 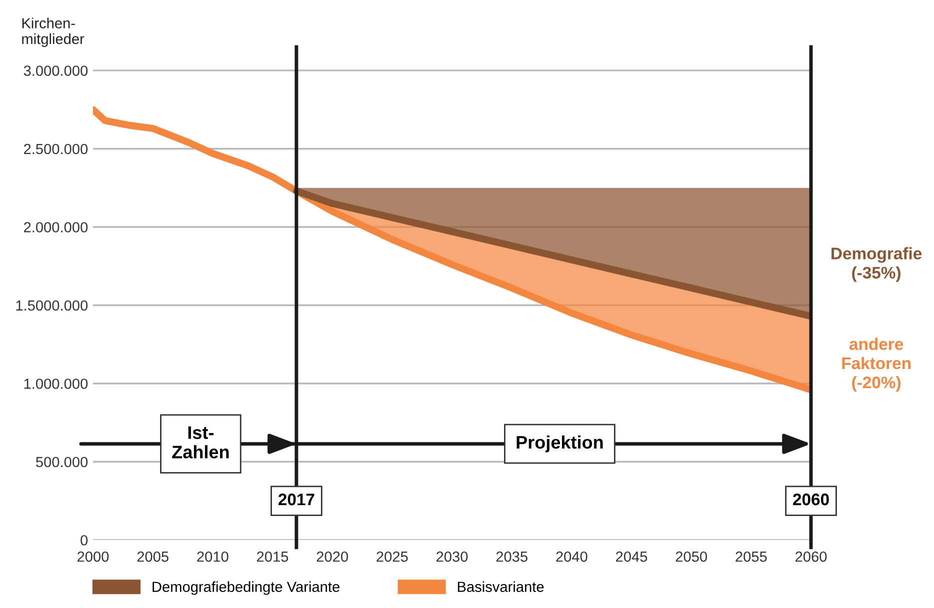 What do you see at coordinates (452, 556) in the screenshot?
I see `x-tick-label: 2030` at bounding box center [452, 556].